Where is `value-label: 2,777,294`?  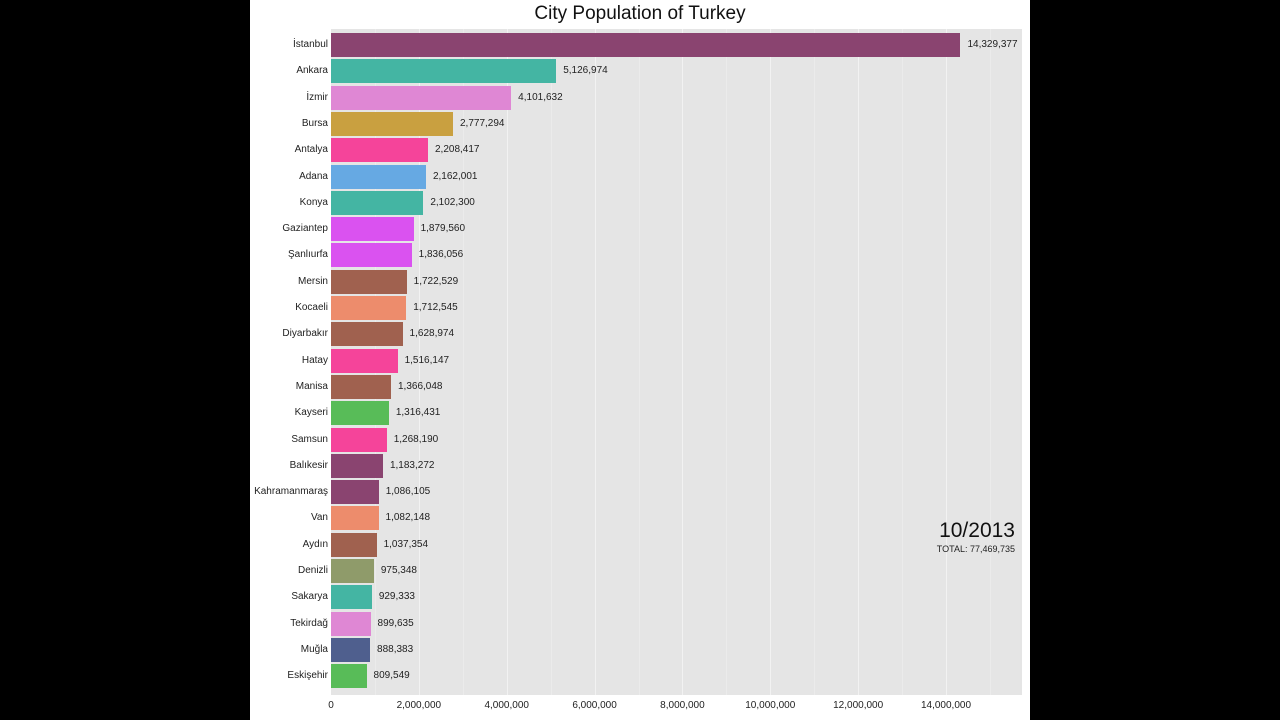 value-label: 2,777,294 is located at coordinates (482, 123).